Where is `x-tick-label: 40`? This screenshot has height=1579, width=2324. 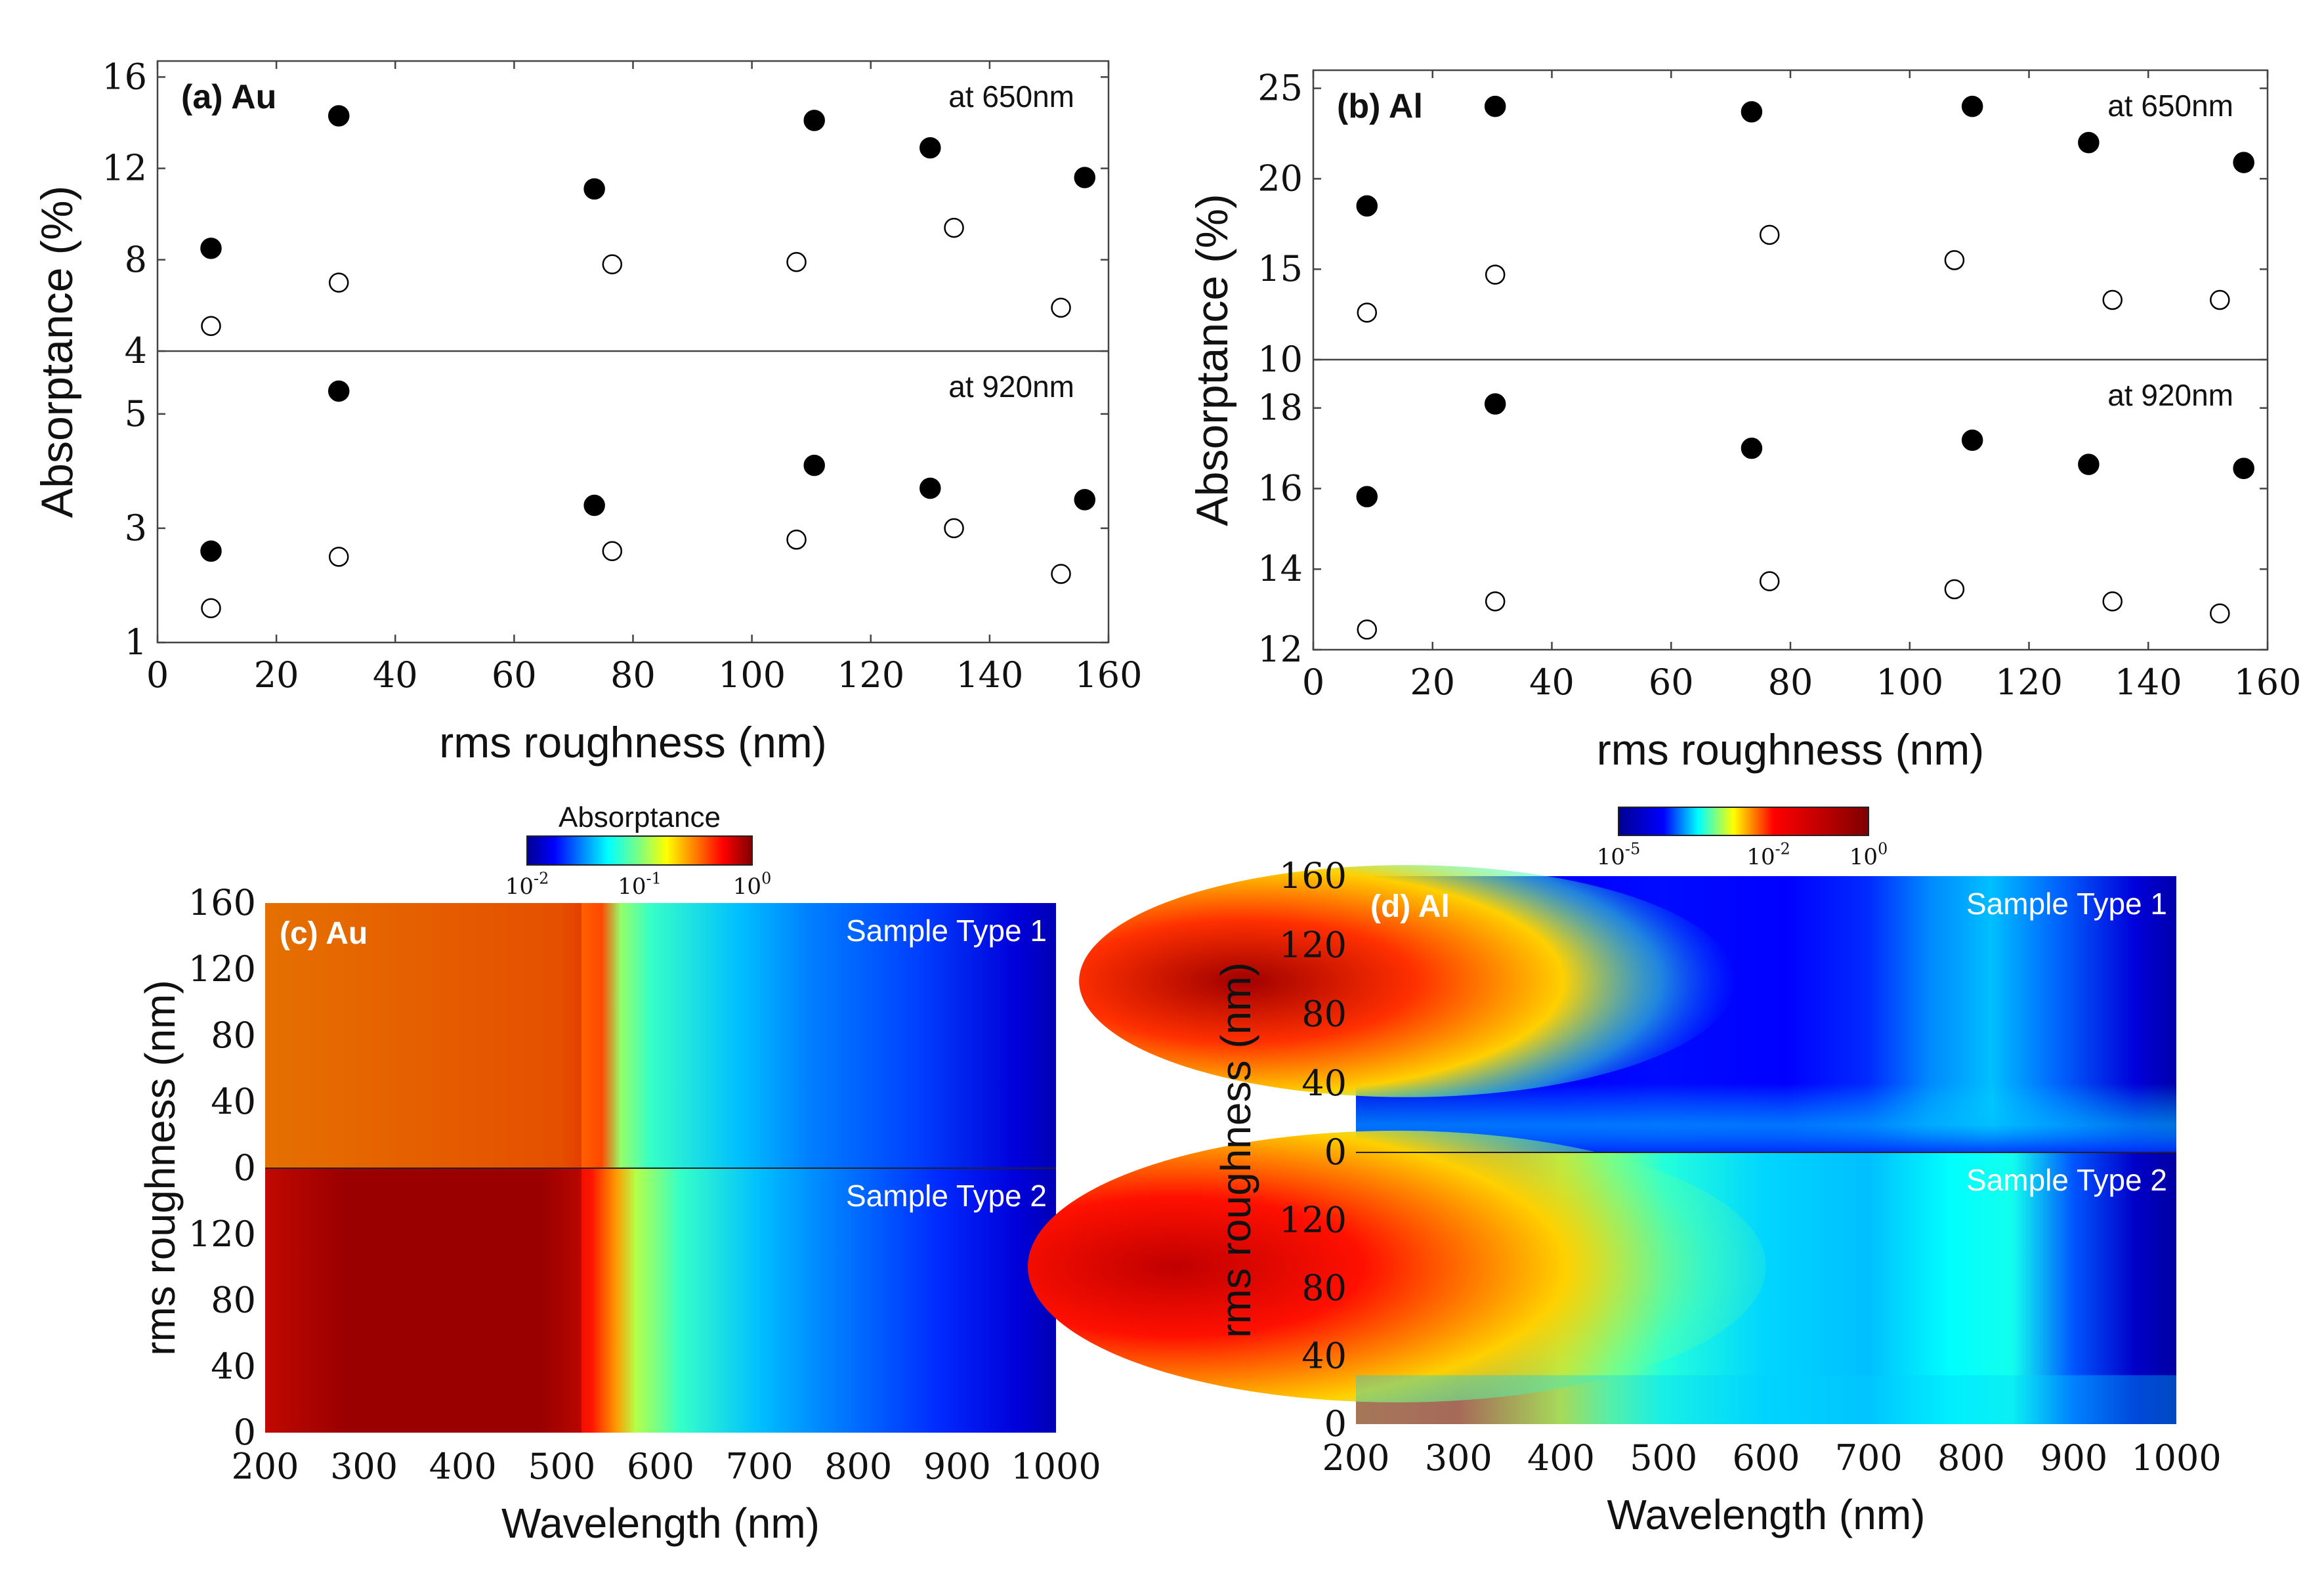
x-tick-label: 40 is located at coordinates (1551, 682).